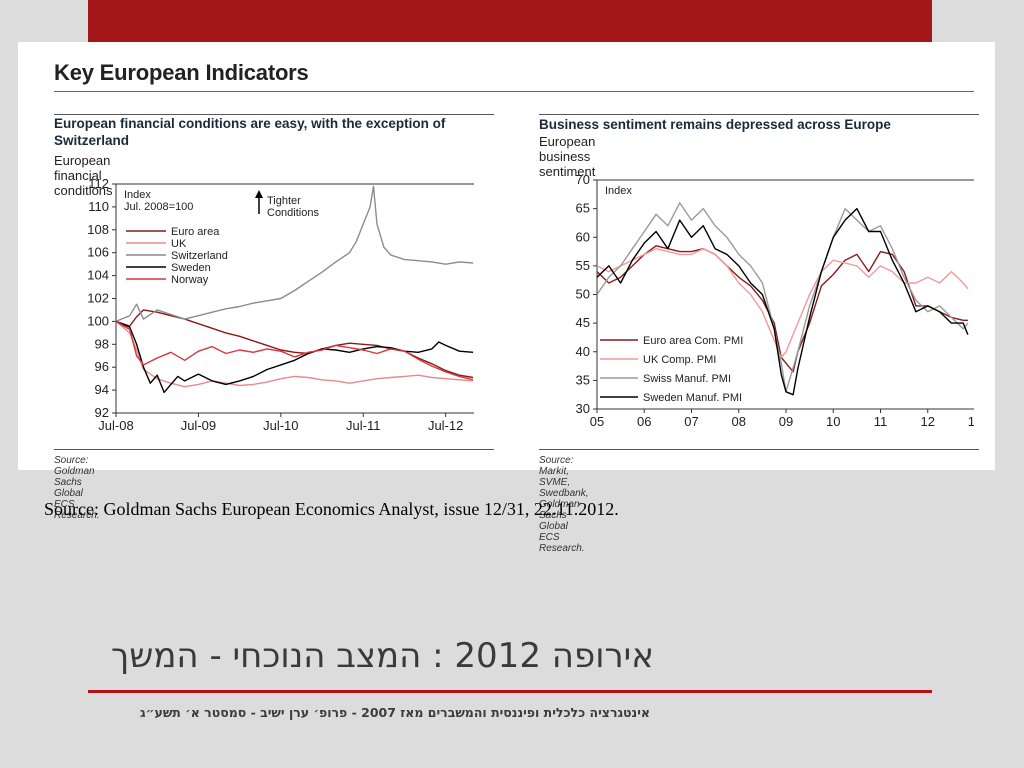 The height and width of the screenshot is (768, 1024). Describe the element at coordinates (687, 379) in the screenshot. I see `legend-entry: Swiss Manuf. PMI` at that location.